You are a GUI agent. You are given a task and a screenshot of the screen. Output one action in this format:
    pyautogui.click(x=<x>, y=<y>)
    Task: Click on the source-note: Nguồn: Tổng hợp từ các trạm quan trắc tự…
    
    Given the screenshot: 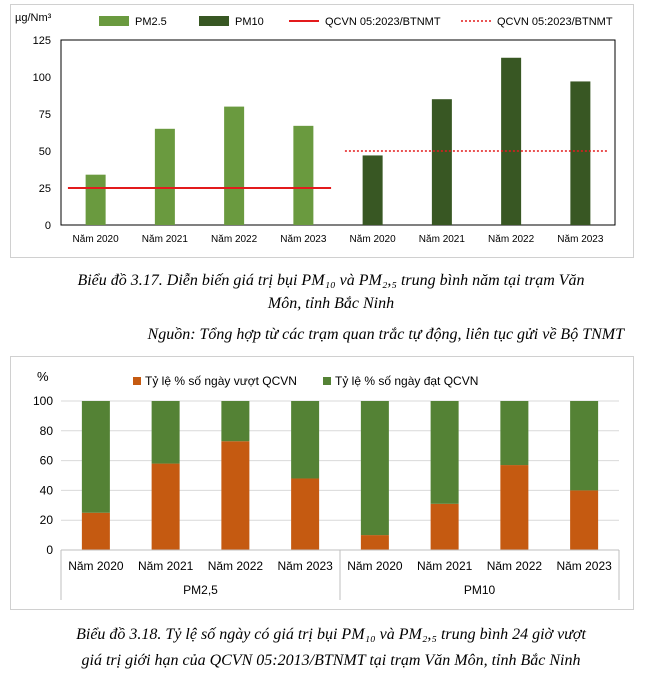 What is the action you would take?
    pyautogui.click(x=385, y=334)
    